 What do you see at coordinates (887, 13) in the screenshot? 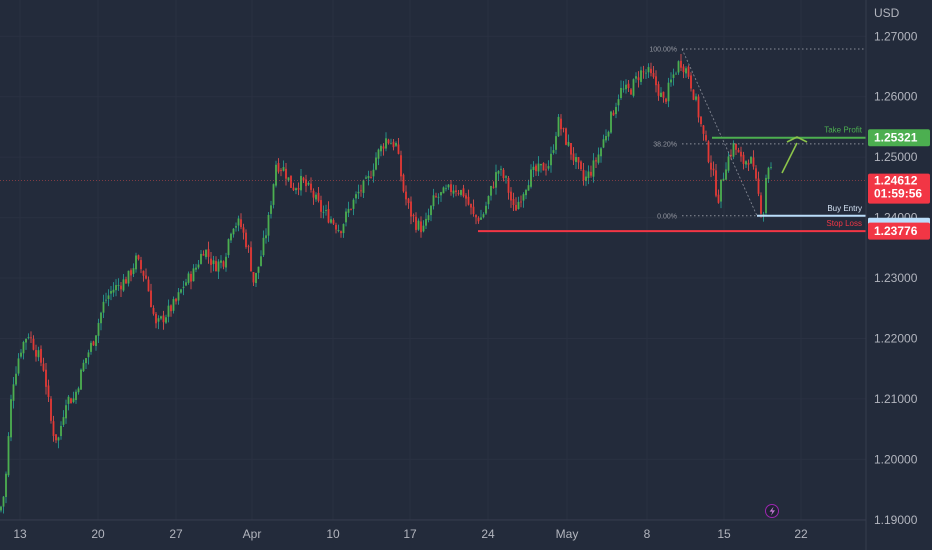
I see `currency-label: USD` at bounding box center [887, 13].